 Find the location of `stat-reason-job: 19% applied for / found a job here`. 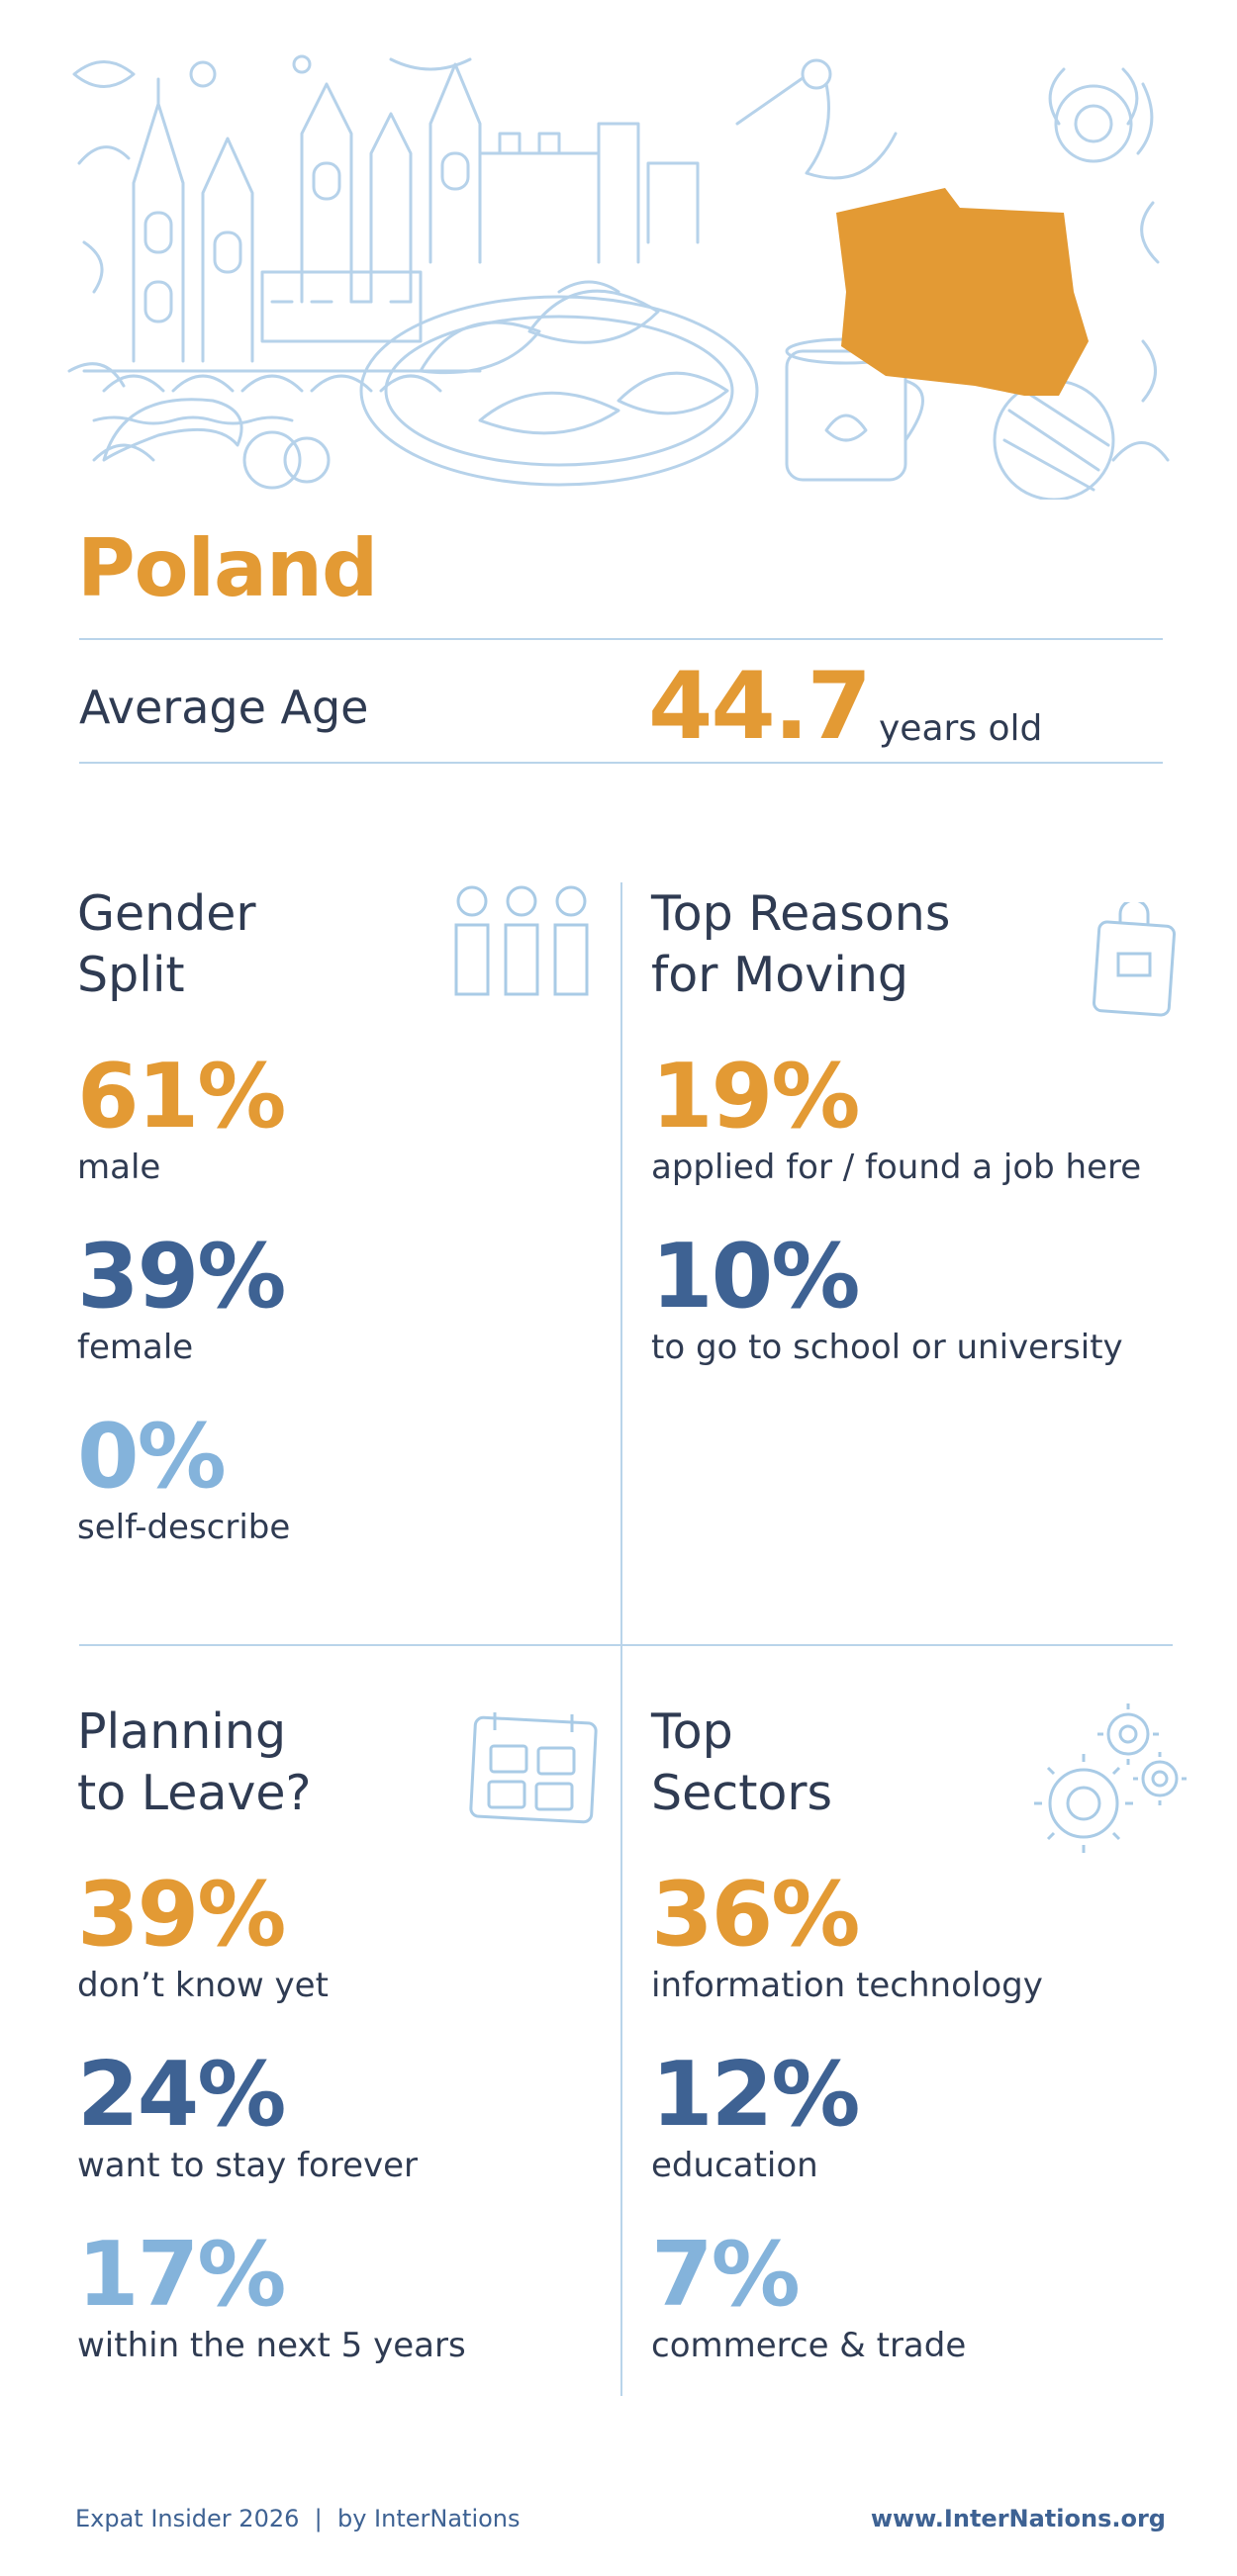

stat-reason-job: 19% applied for / found a job here is located at coordinates (928, 1120).